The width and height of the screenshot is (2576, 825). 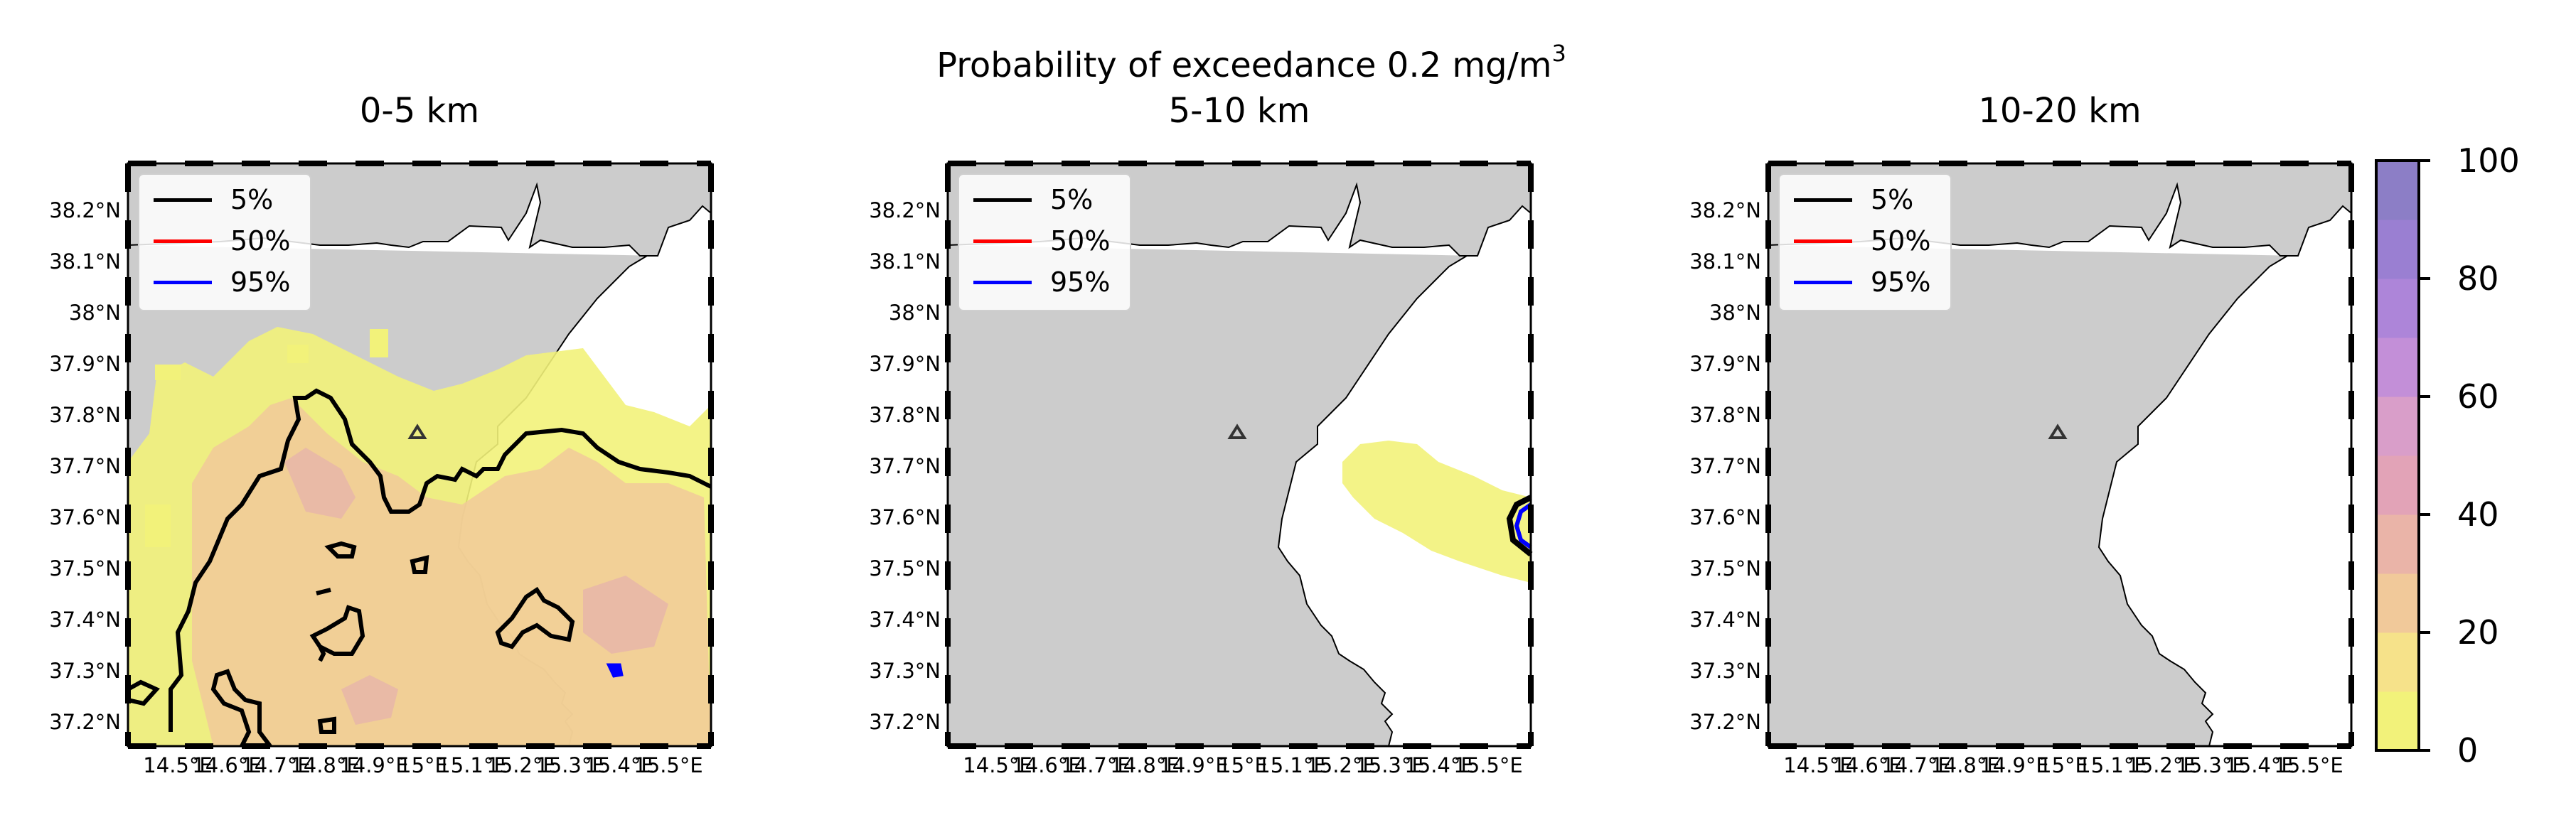 What do you see at coordinates (2478, 278) in the screenshot?
I see `colorbar-tick-label: 80` at bounding box center [2478, 278].